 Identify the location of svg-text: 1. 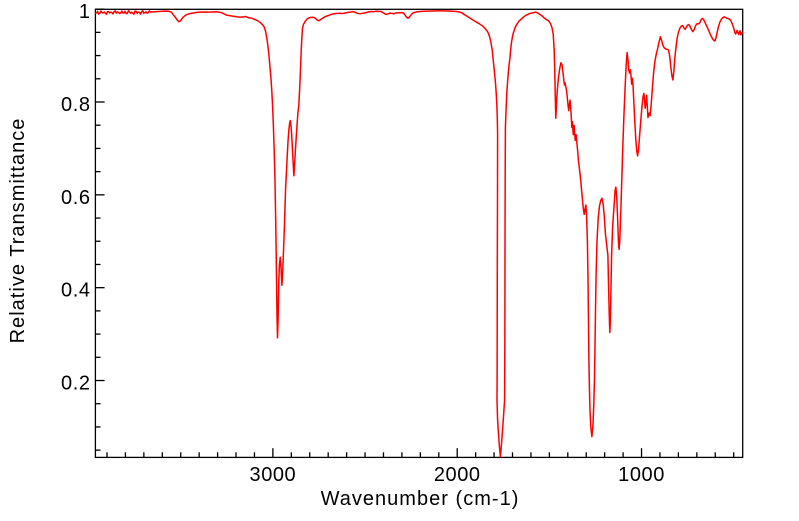
(85, 12).